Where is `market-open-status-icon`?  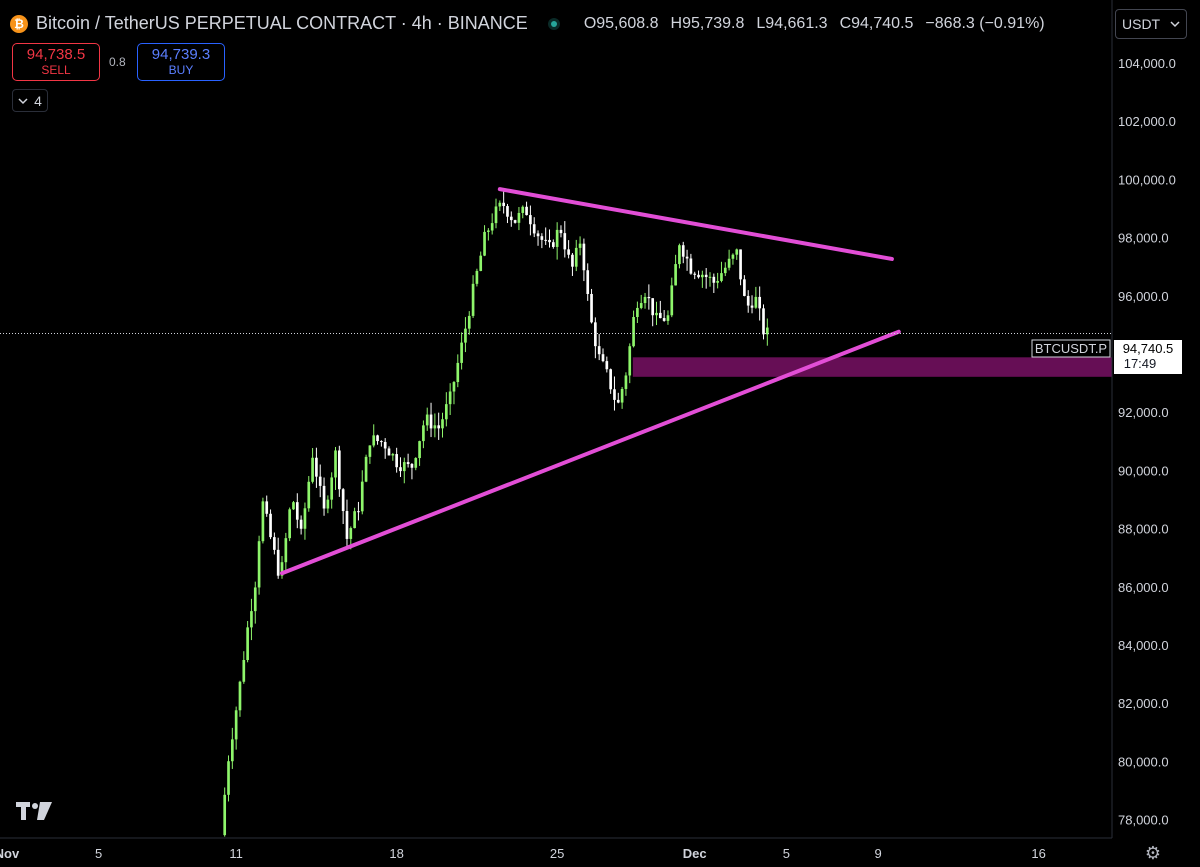
market-open-status-icon is located at coordinates (553, 23).